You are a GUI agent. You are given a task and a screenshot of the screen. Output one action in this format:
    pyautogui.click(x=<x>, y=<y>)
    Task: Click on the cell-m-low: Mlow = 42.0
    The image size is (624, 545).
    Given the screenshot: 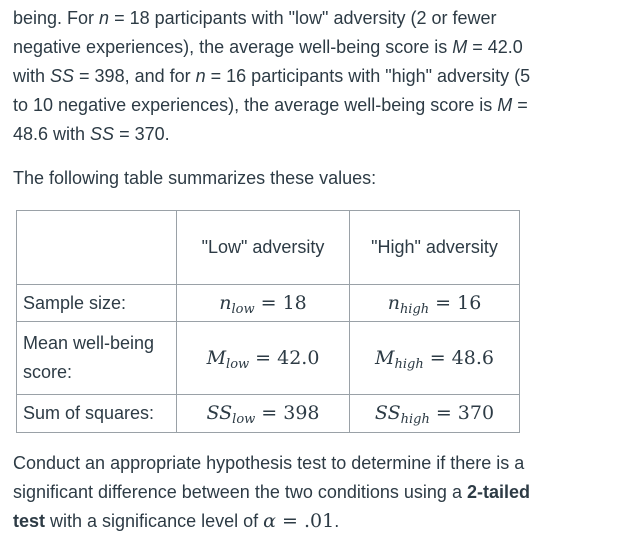 What is the action you would take?
    pyautogui.click(x=263, y=358)
    